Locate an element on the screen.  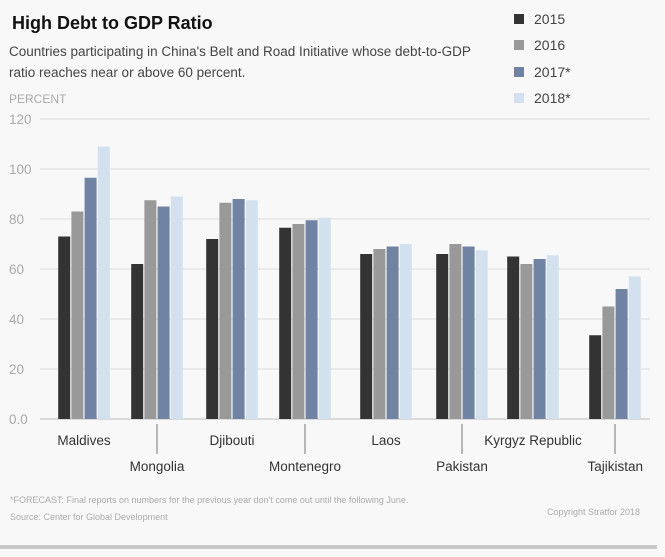
y-axis-label: PERCENT is located at coordinates (38, 99).